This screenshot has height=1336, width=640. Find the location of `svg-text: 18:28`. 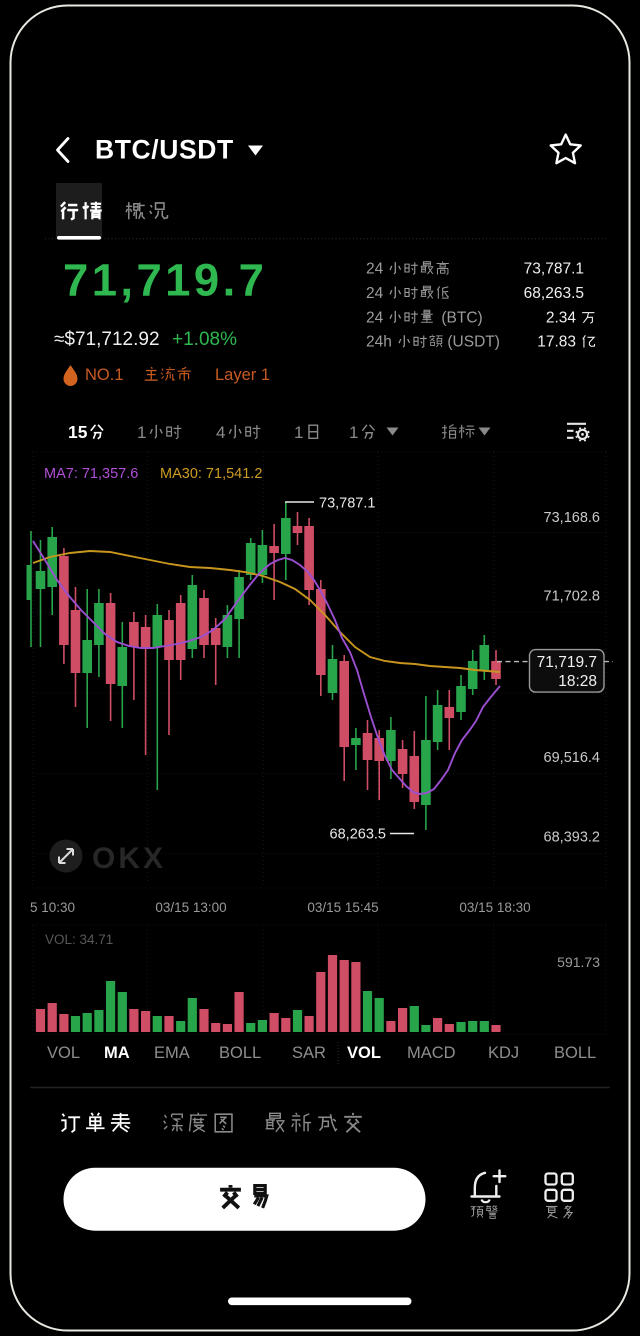

svg-text: 18:28 is located at coordinates (577, 681).